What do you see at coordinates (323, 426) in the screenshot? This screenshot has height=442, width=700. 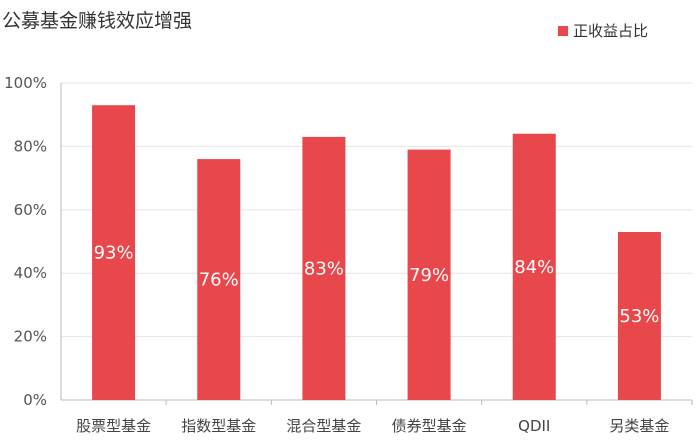 I see `x-tick-label: 混合型基金` at bounding box center [323, 426].